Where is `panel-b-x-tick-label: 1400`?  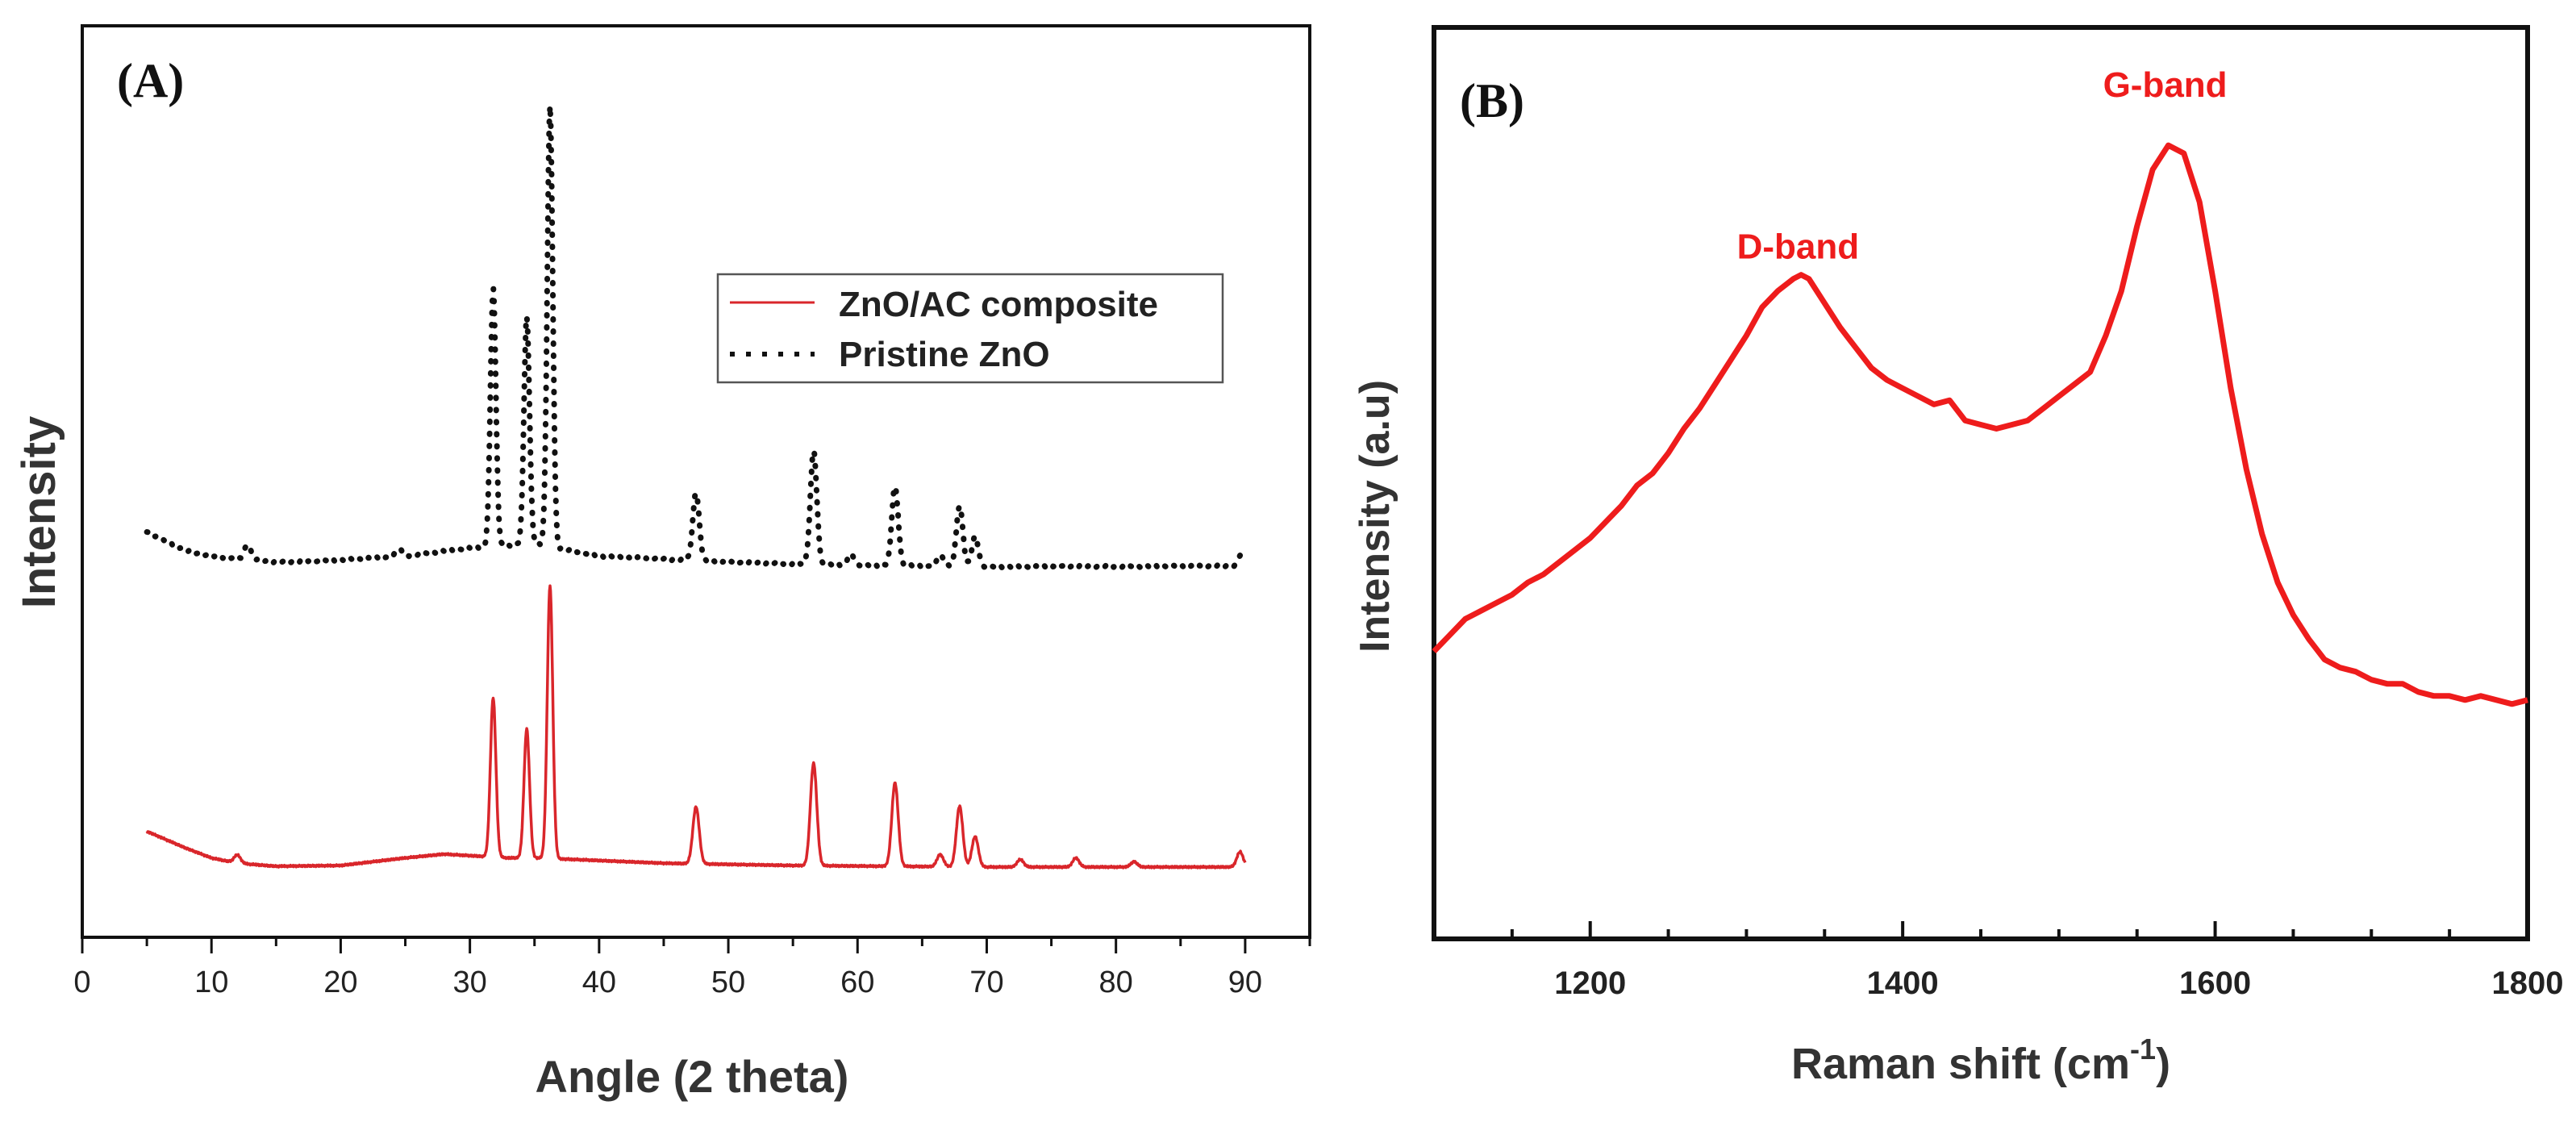 panel-b-x-tick-label: 1400 is located at coordinates (1903, 983).